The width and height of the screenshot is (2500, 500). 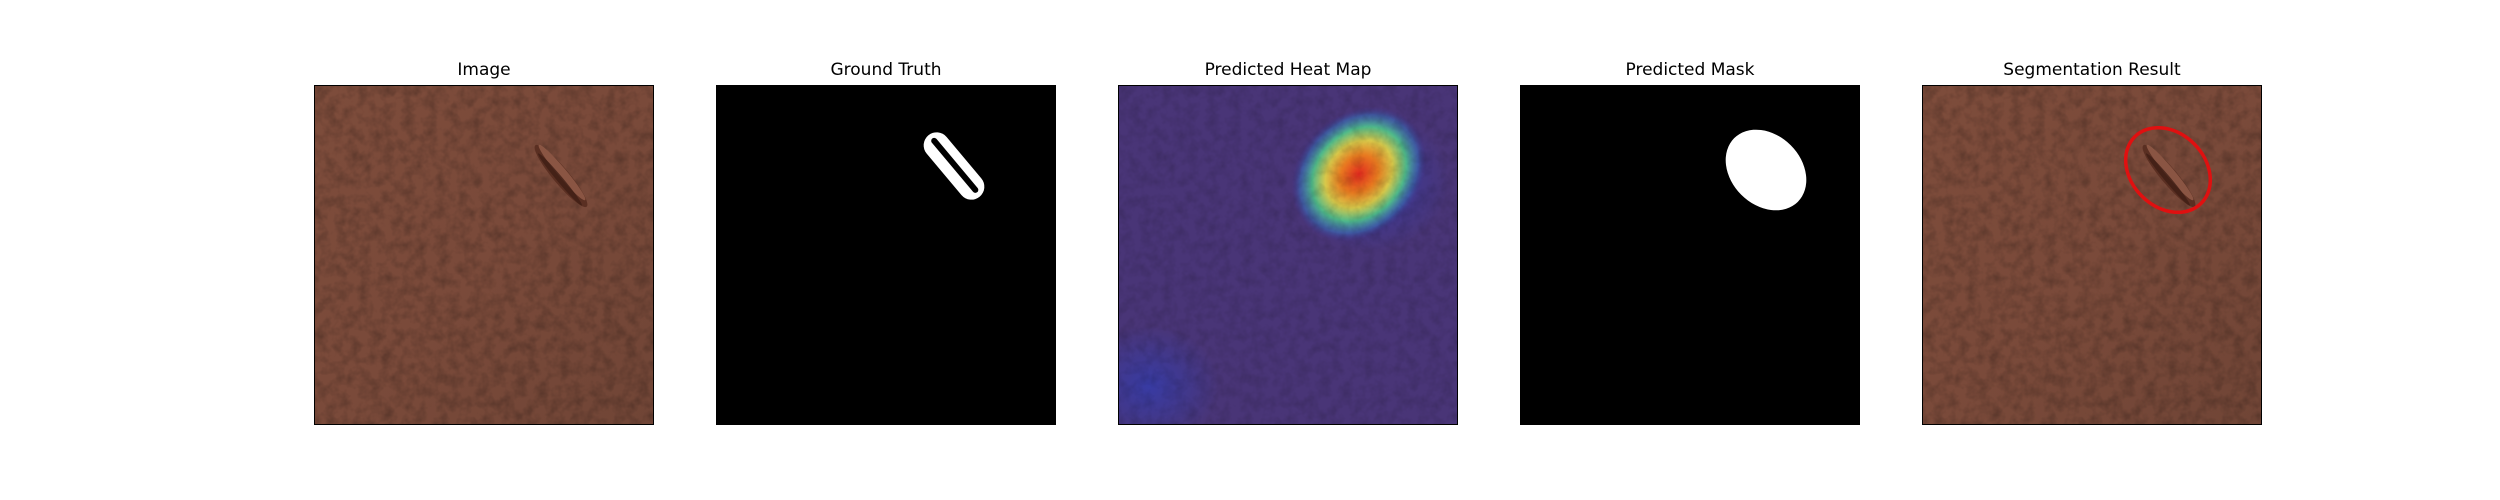 I want to click on panel-title: Predicted Heat Map, so click(x=1288, y=70).